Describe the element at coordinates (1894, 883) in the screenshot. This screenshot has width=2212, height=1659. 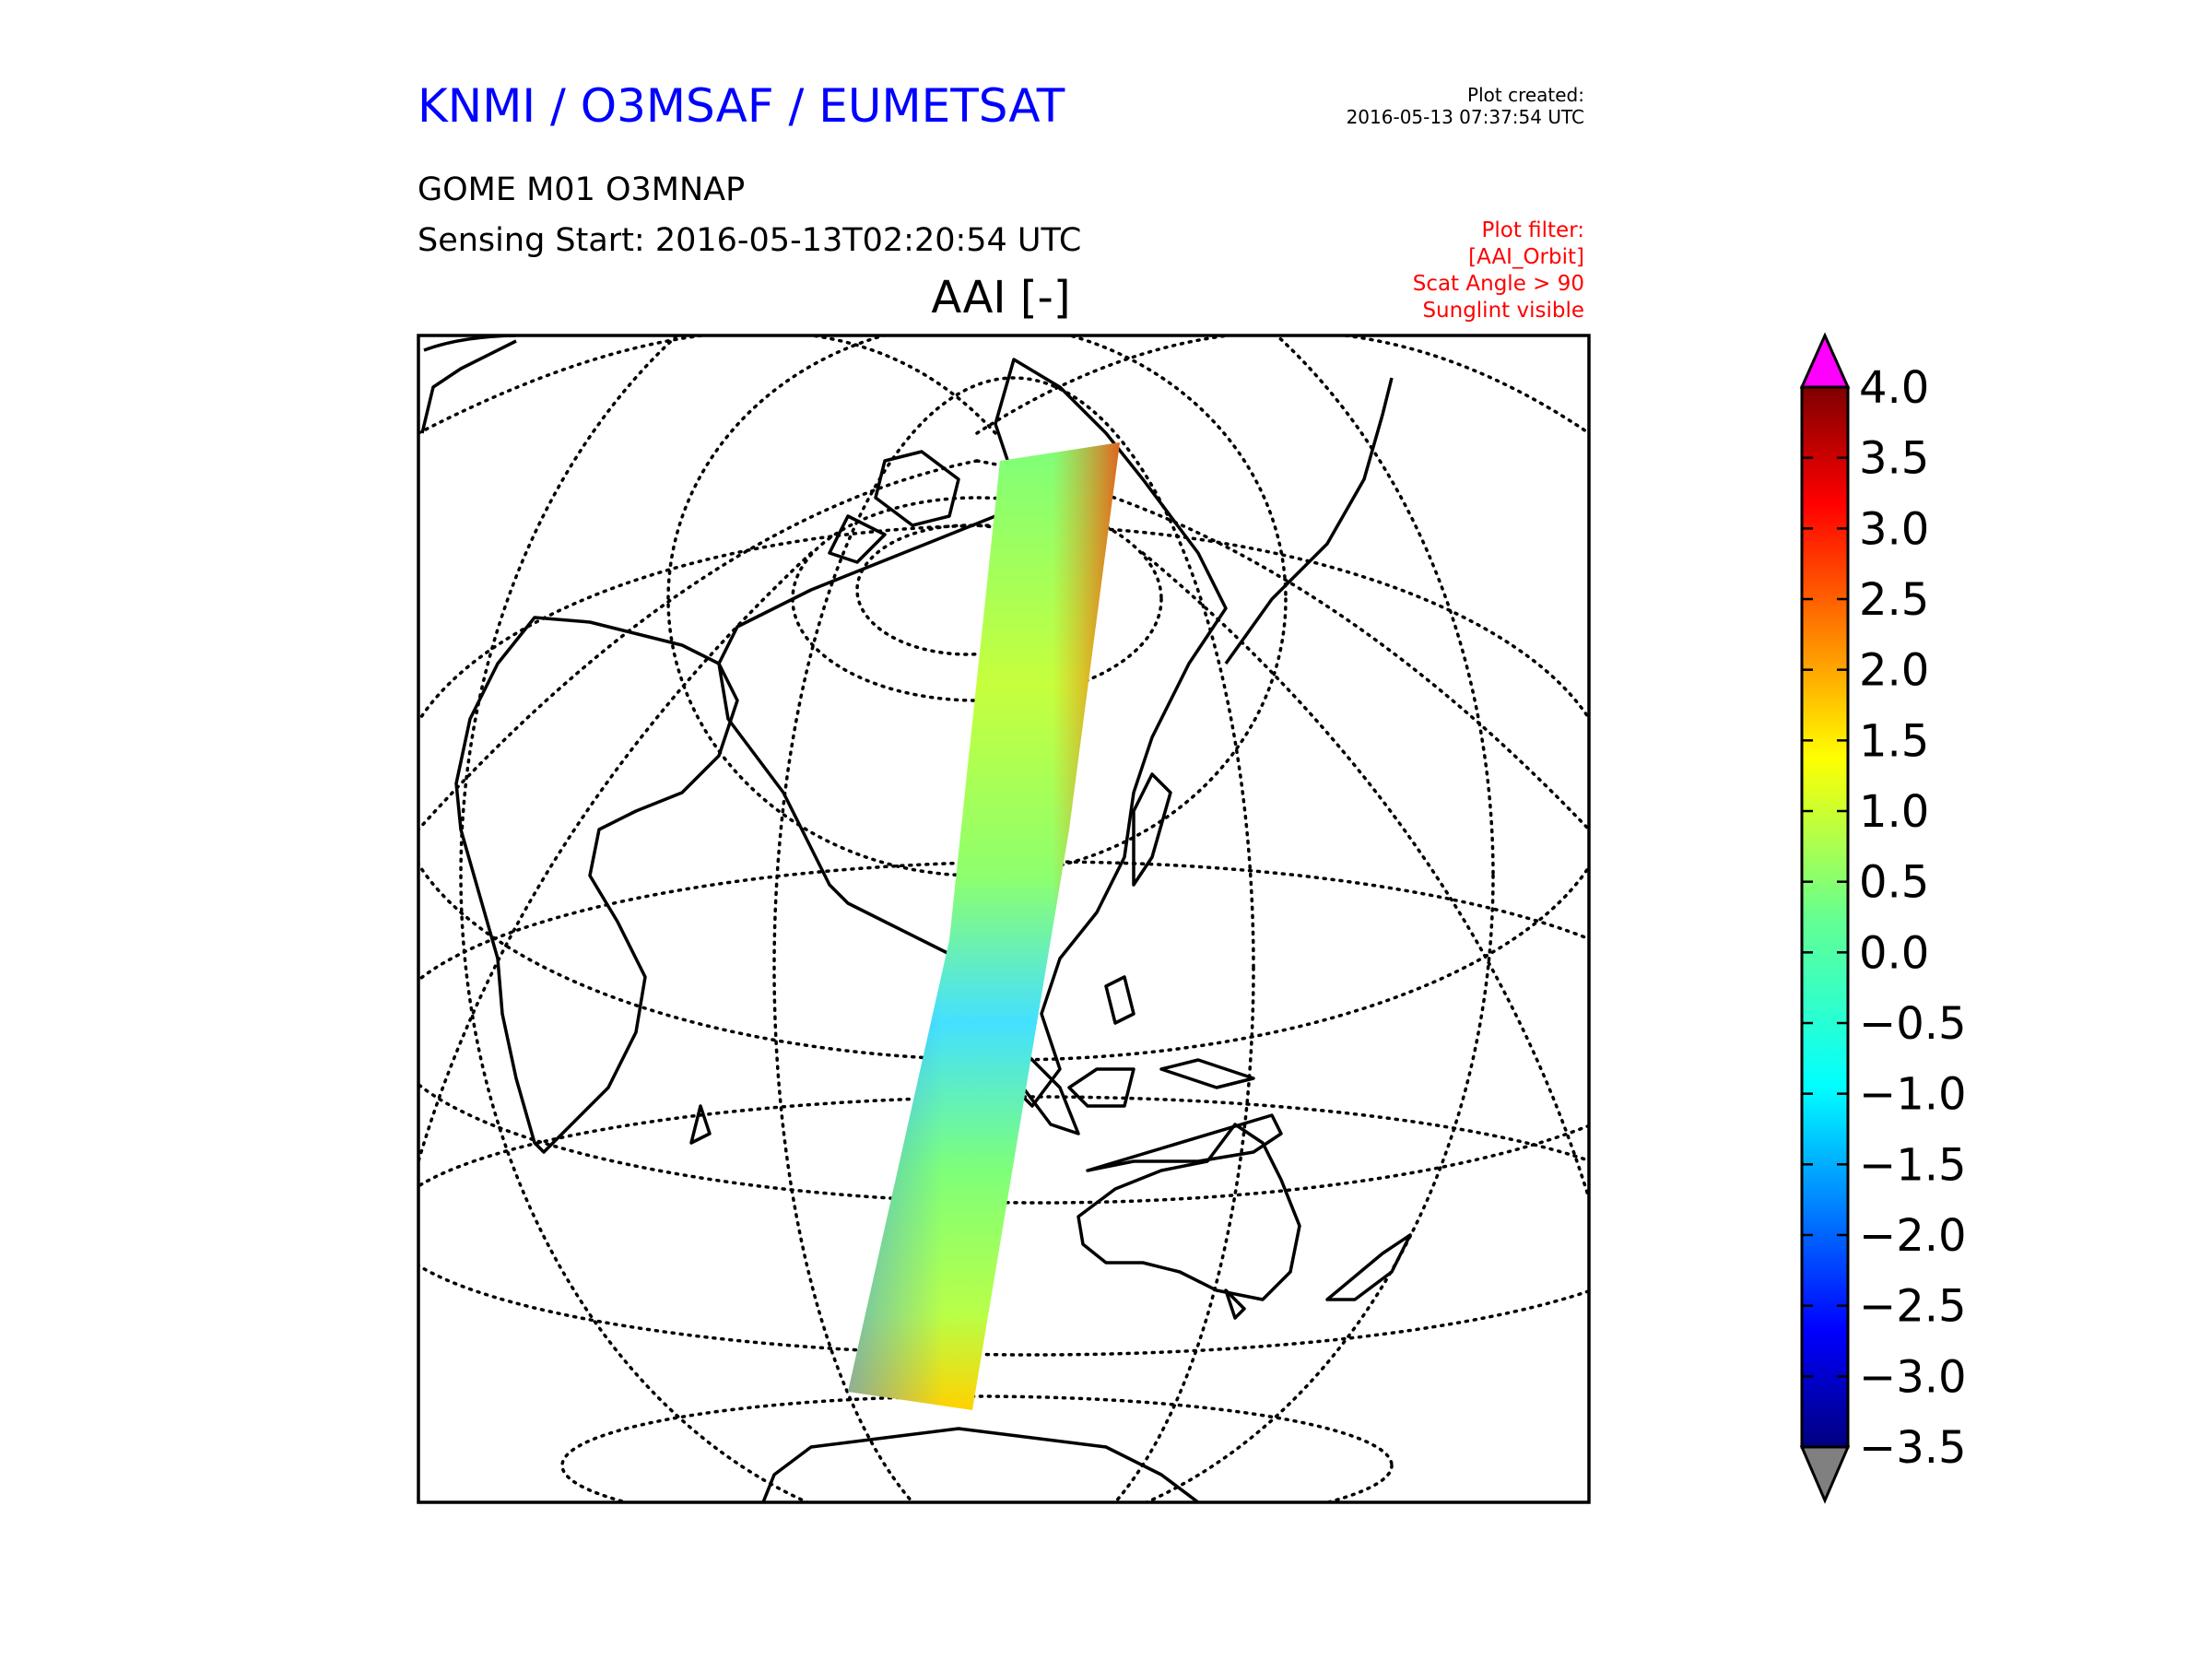
I see `colorbar-tick-label: 0.5` at that location.